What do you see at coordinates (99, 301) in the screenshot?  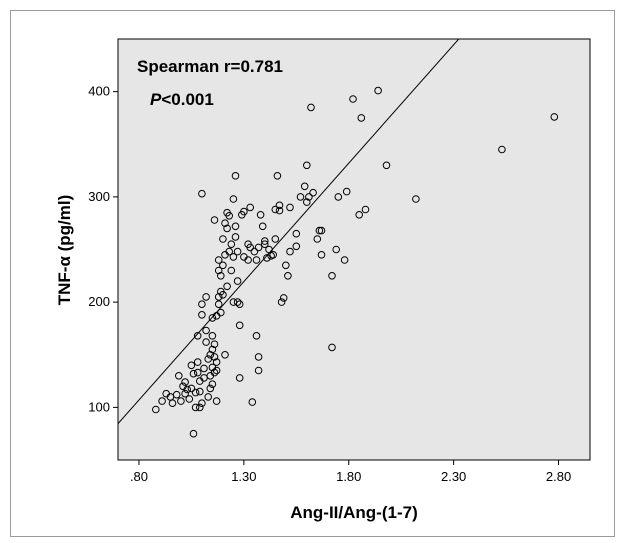 I see `y-tick-label: 200` at bounding box center [99, 301].